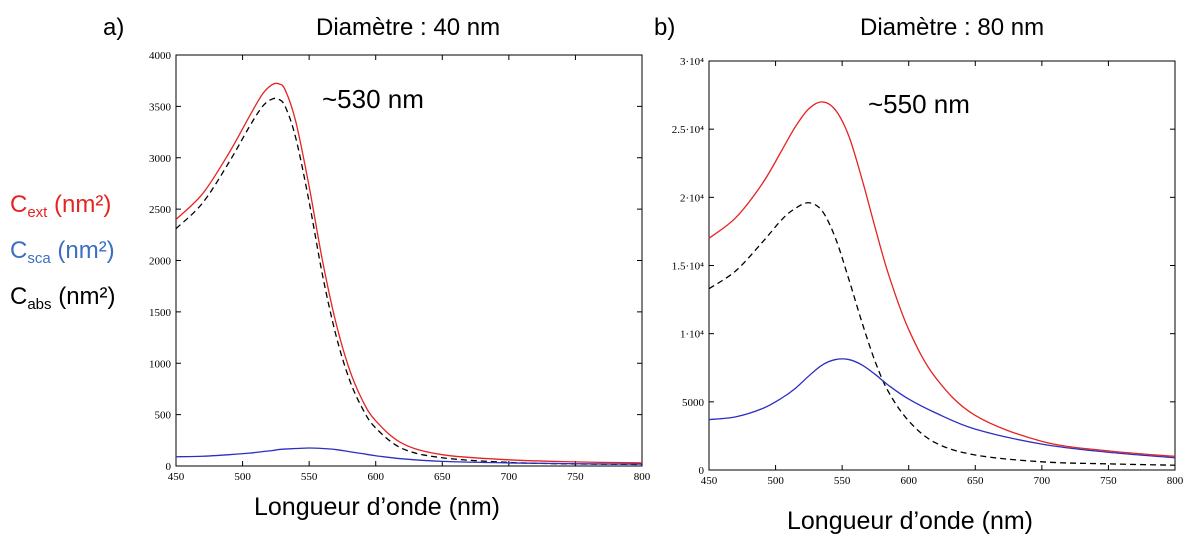 The image size is (1193, 536). Describe the element at coordinates (975, 481) in the screenshot. I see `chart-b-x-tick-label: 650` at that location.